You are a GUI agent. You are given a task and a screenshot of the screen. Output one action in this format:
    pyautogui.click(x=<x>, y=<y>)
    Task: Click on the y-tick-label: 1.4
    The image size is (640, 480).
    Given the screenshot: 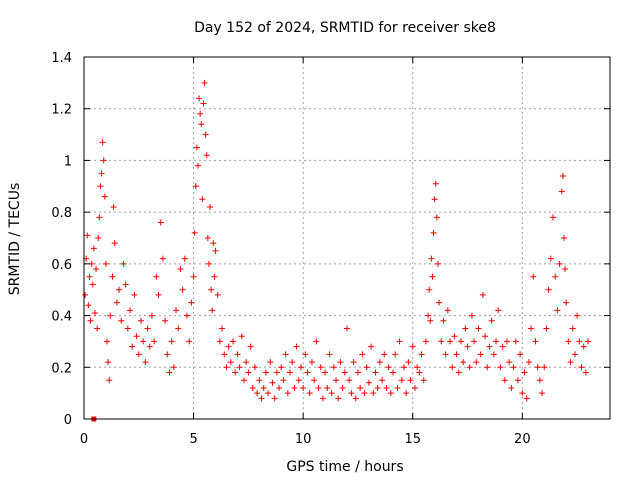 What is the action you would take?
    pyautogui.click(x=61, y=58)
    